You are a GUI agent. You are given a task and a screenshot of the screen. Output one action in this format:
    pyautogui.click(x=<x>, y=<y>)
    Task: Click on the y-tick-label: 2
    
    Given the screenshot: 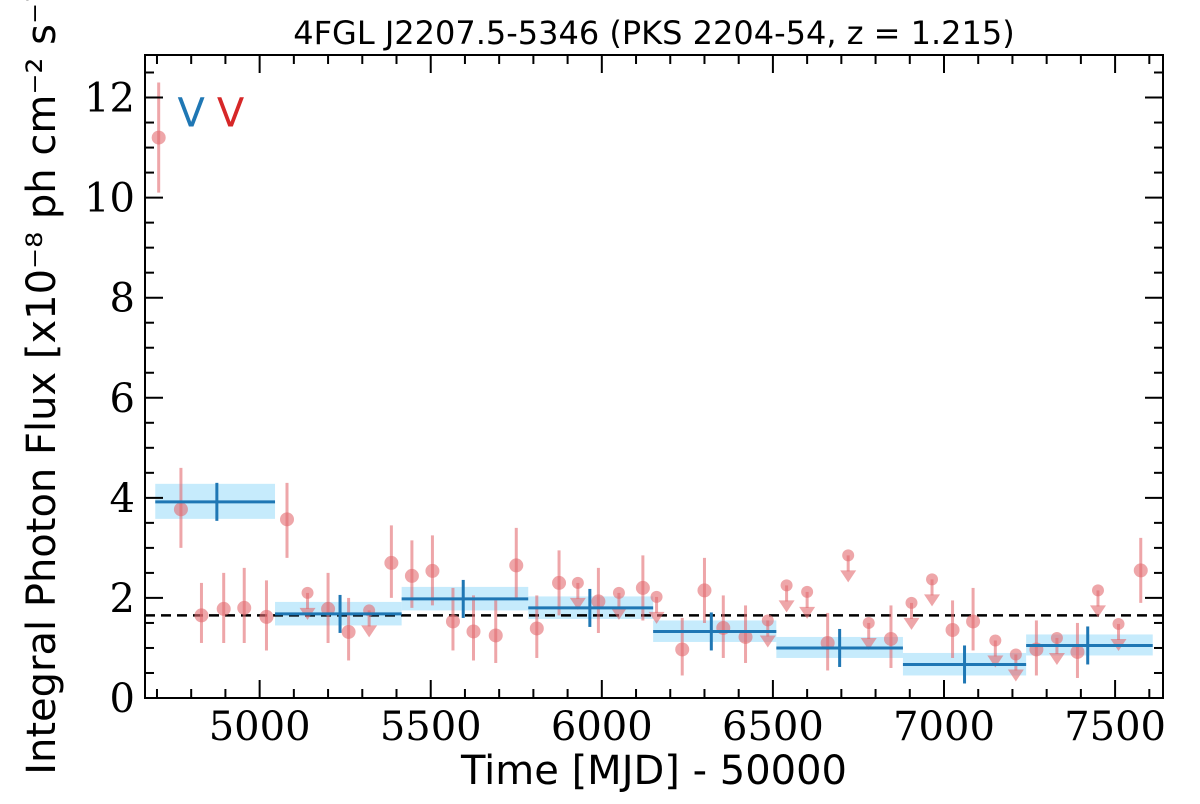 What is the action you would take?
    pyautogui.click(x=122, y=599)
    